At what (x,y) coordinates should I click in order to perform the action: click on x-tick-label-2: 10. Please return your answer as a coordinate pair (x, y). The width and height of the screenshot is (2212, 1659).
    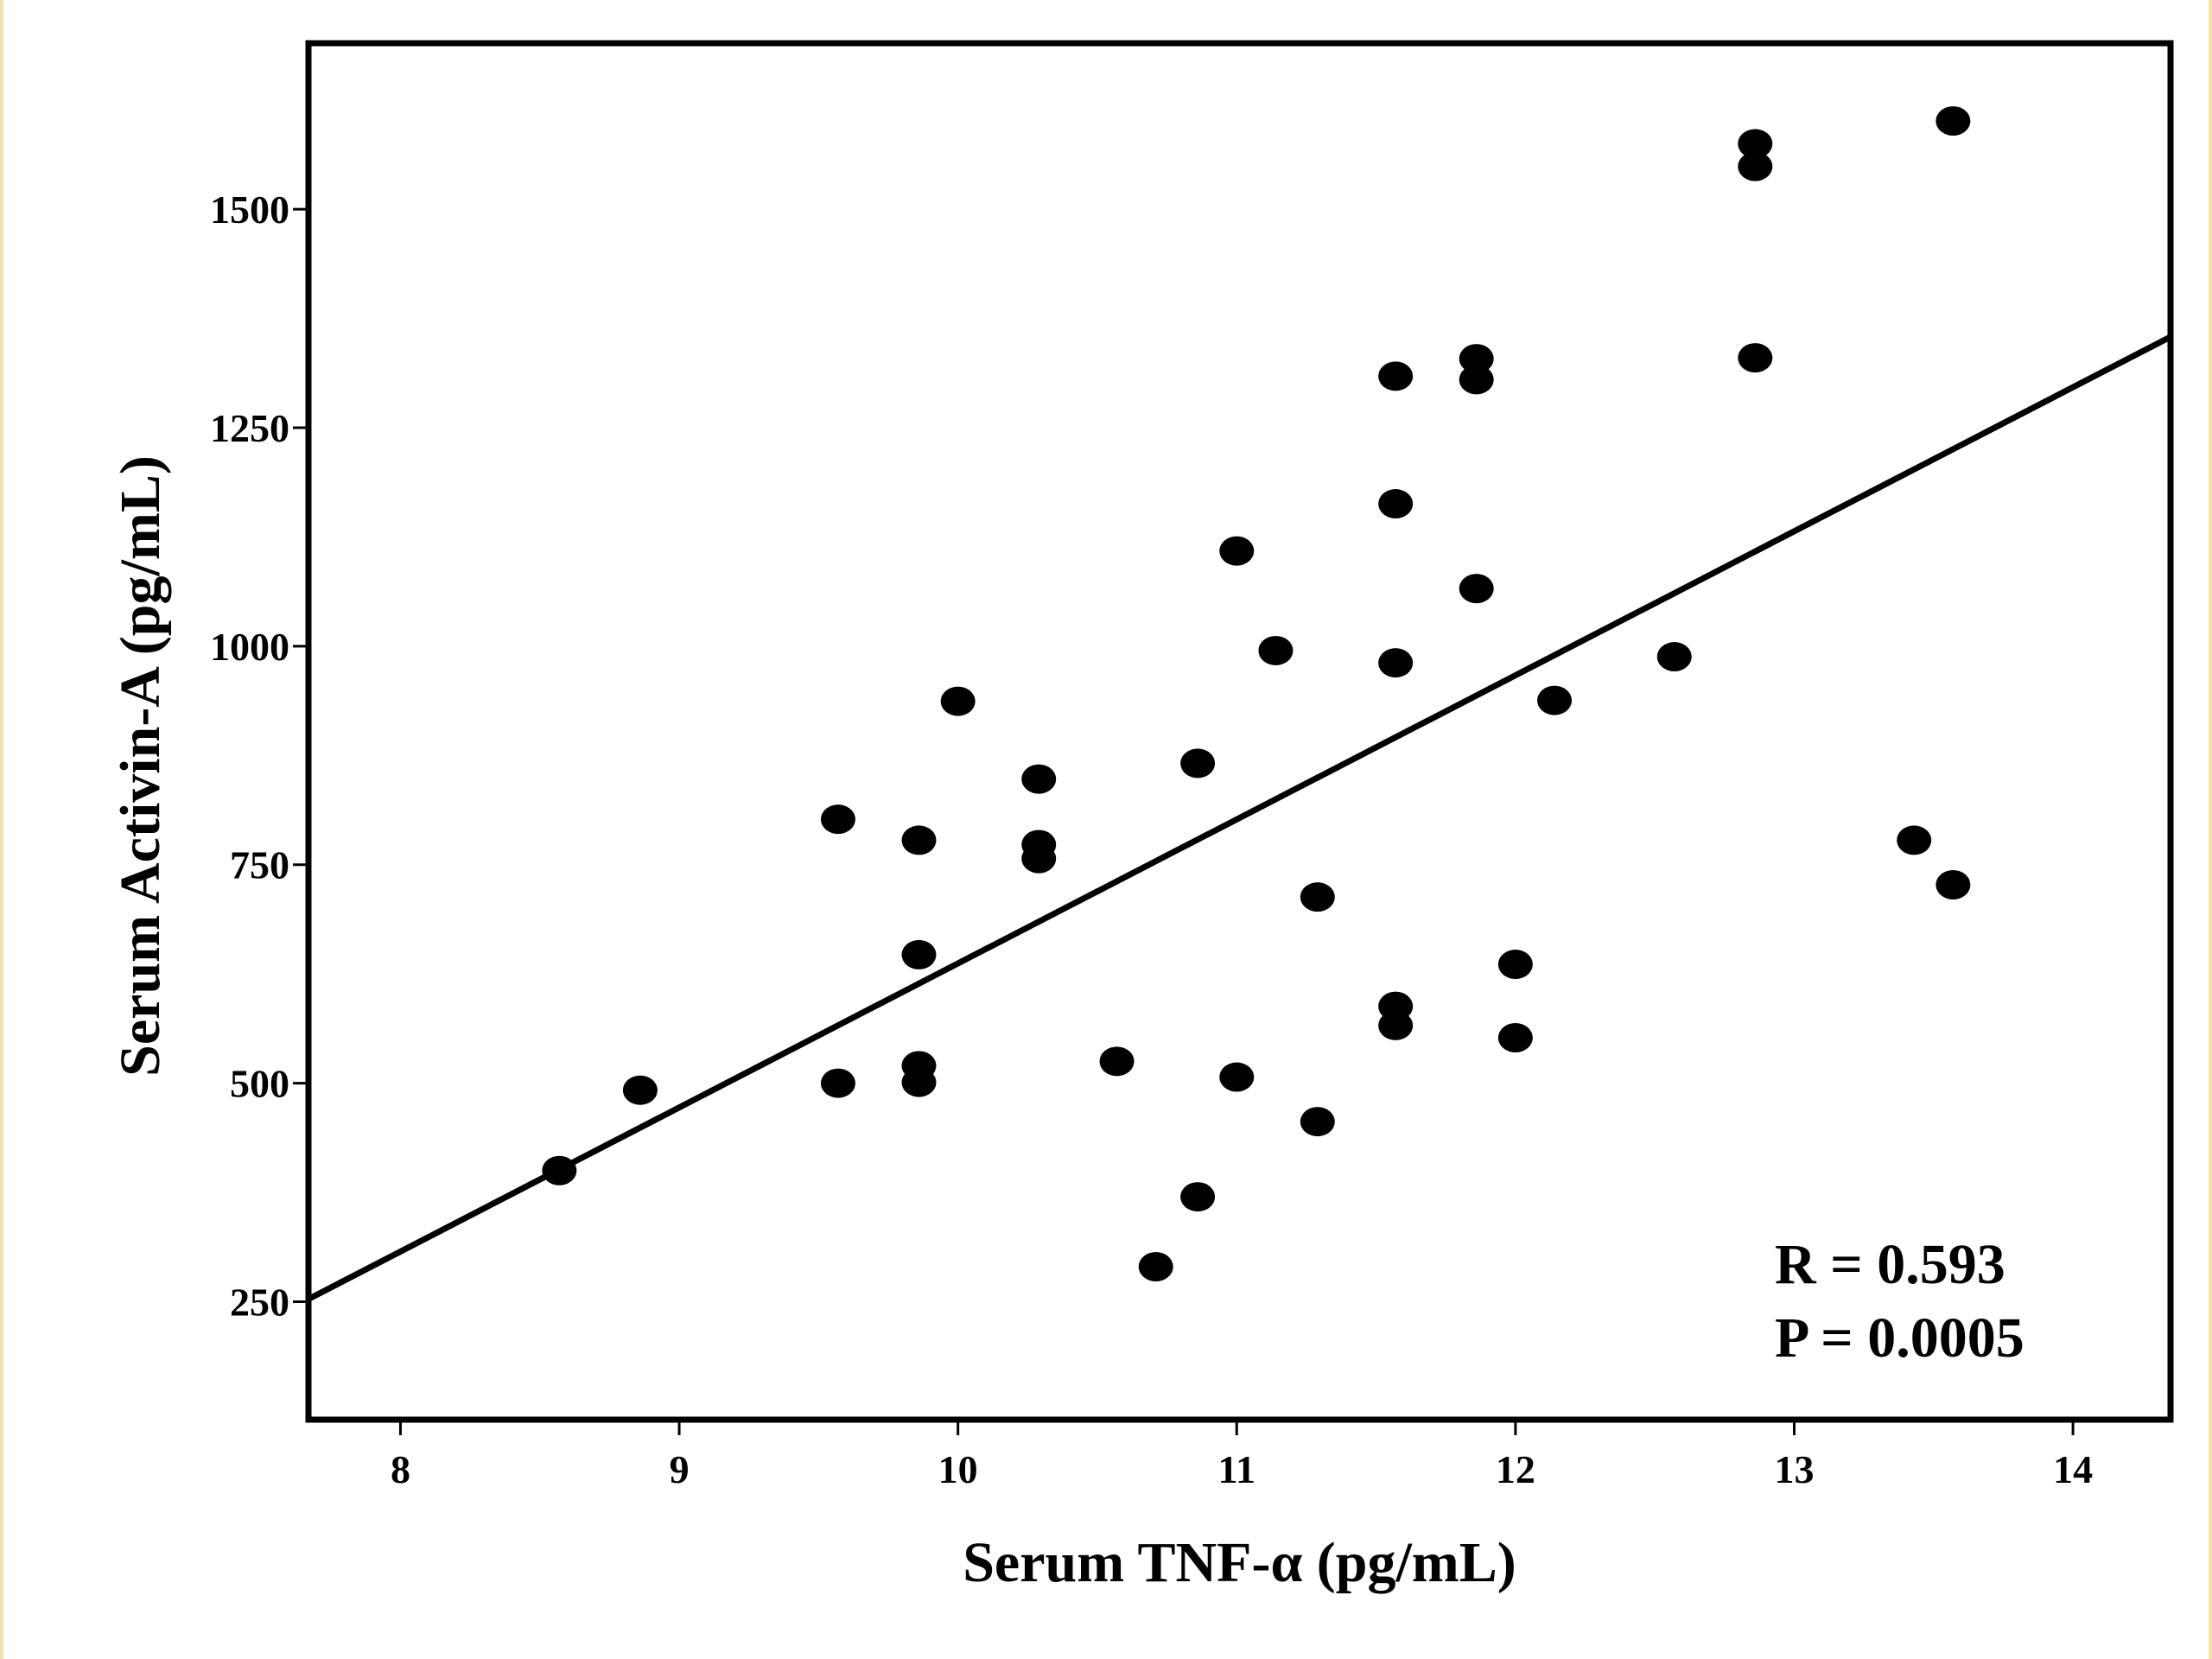
    Looking at the image, I should click on (958, 1469).